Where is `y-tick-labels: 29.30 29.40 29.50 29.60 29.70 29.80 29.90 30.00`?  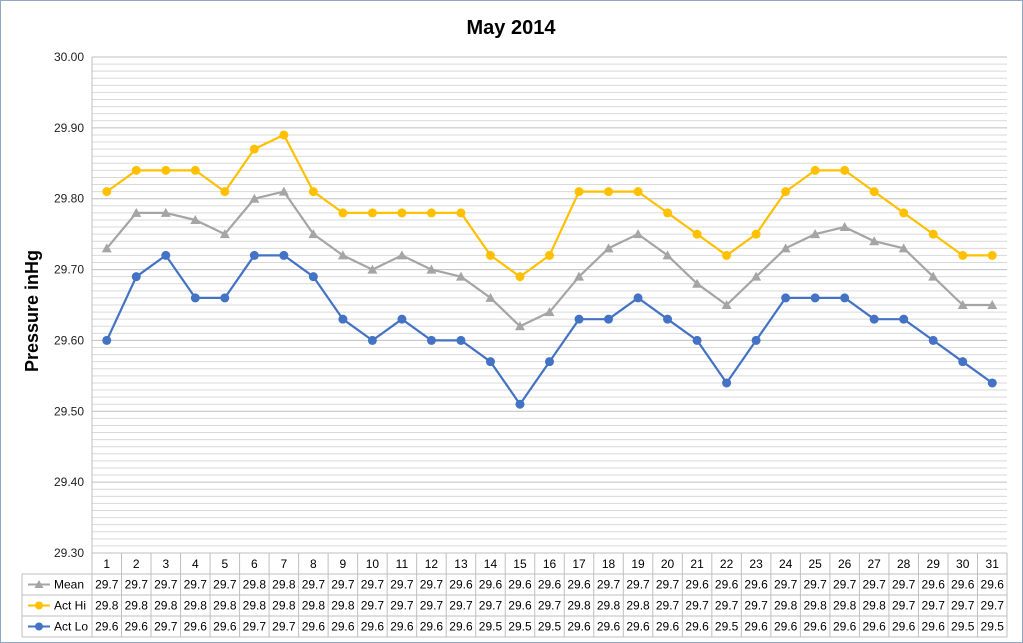
y-tick-labels: 29.30 29.40 29.50 29.60 29.70 29.80 29.90 30.00 is located at coordinates (69, 305).